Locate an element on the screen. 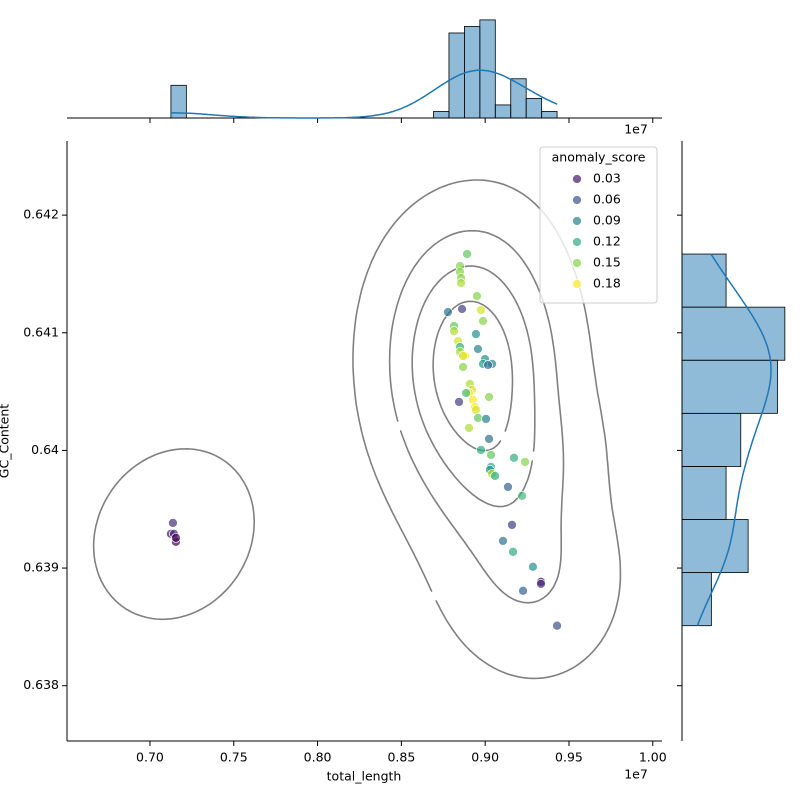 This screenshot has height=800, width=800. right-kde-curve is located at coordinates (734, 439).